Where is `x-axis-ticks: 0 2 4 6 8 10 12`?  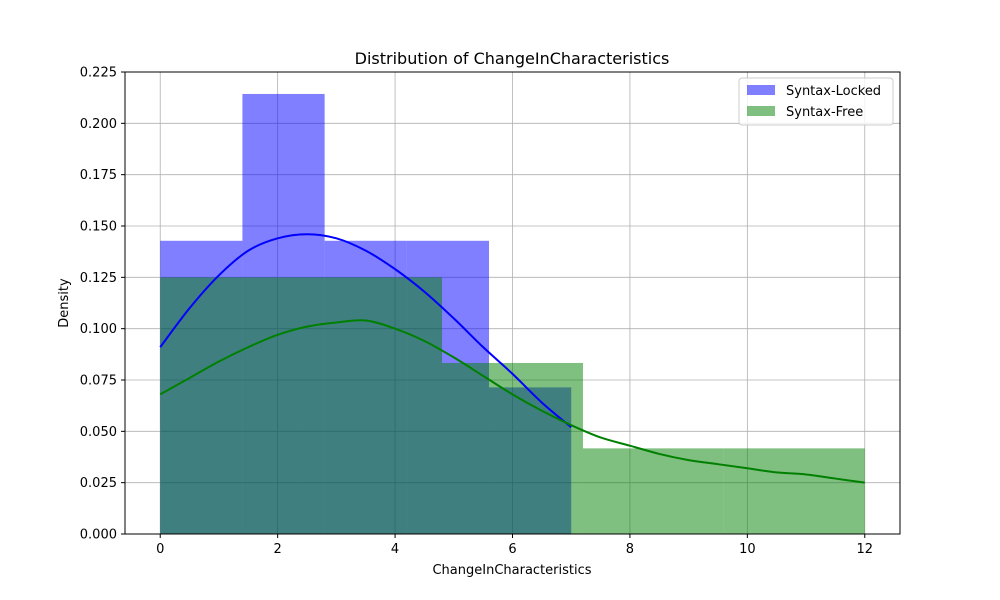
x-axis-ticks: 0 2 4 6 8 10 12 is located at coordinates (514, 545).